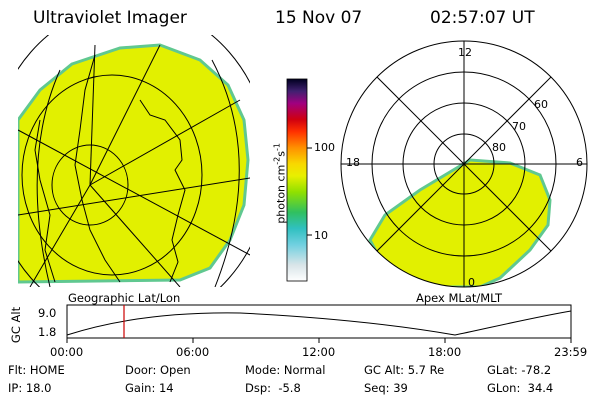  Describe the element at coordinates (319, 18) in the screenshot. I see `image-date: 15 Nov 07` at that location.